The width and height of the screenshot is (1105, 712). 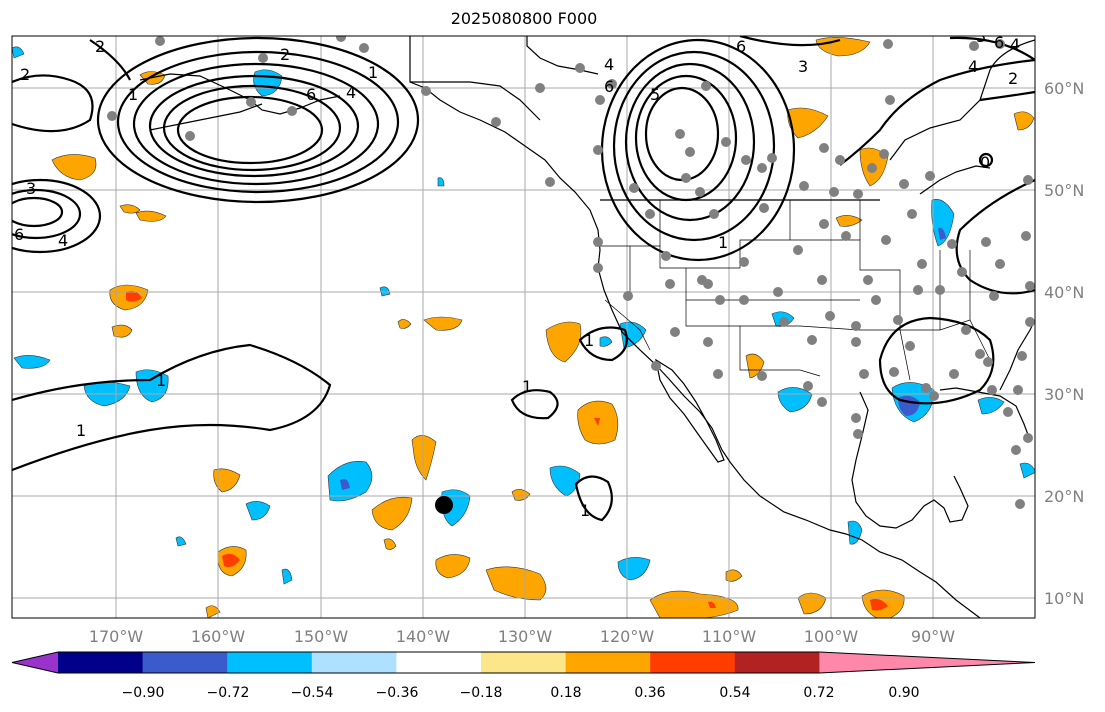 I want to click on contour-label: 0, so click(x=985, y=162).